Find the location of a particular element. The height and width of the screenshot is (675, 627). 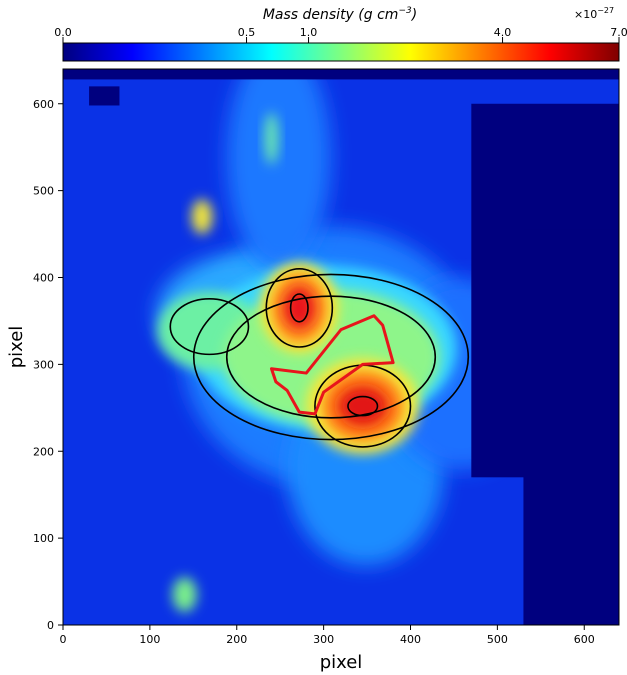

colorbar-multiplier-exponent: −27 is located at coordinates (605, 10).